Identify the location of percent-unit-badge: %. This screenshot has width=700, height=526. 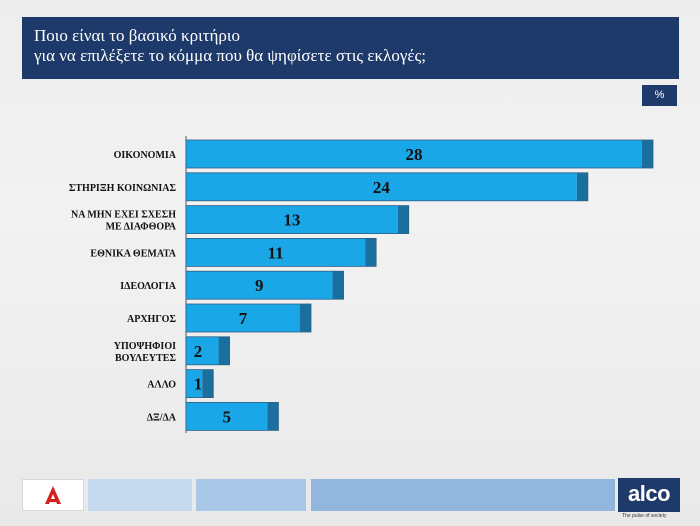
(659, 95).